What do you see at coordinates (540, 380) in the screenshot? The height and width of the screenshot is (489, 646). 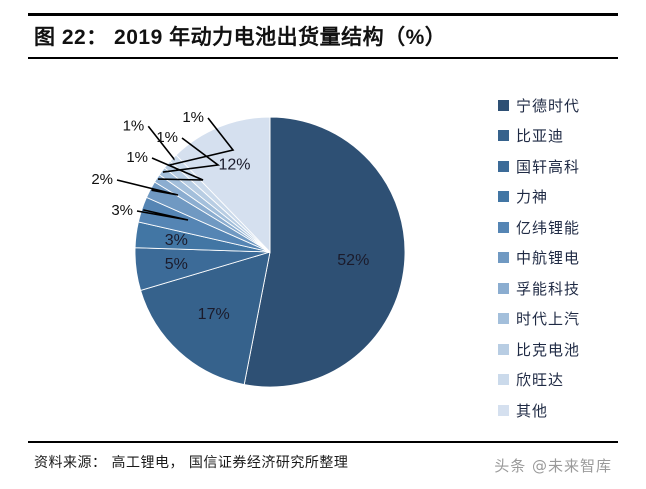 I see `legend-item-label: 欣旺达` at bounding box center [540, 380].